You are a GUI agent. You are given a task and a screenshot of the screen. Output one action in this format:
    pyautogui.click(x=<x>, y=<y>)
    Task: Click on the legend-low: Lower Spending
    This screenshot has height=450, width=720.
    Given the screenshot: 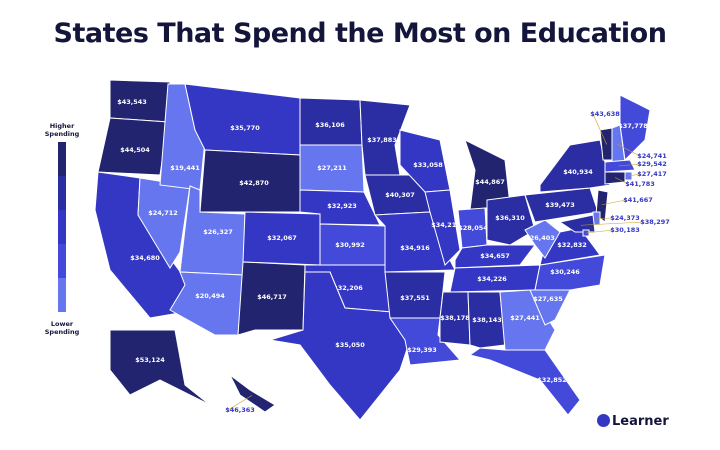 What is the action you would take?
    pyautogui.click(x=62, y=328)
    